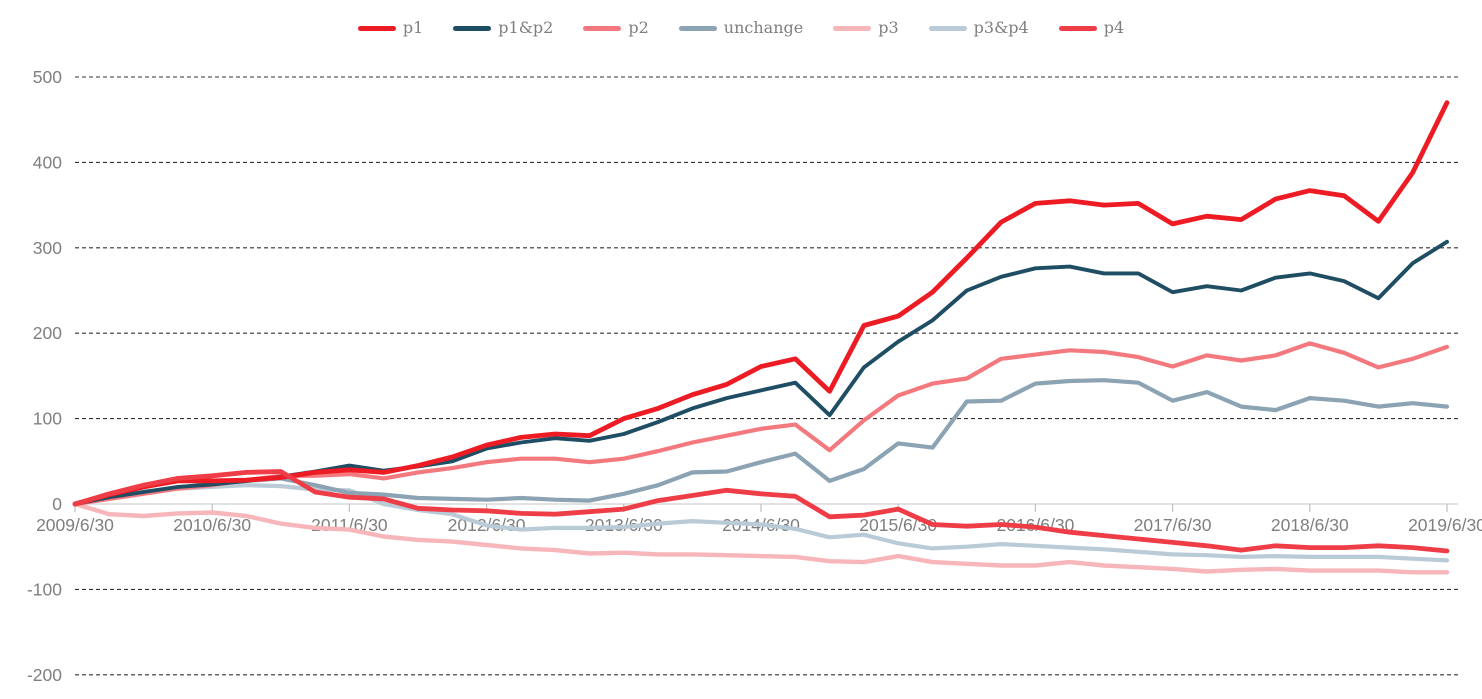 The image size is (1482, 699). I want to click on series-line-p4, so click(761, 511).